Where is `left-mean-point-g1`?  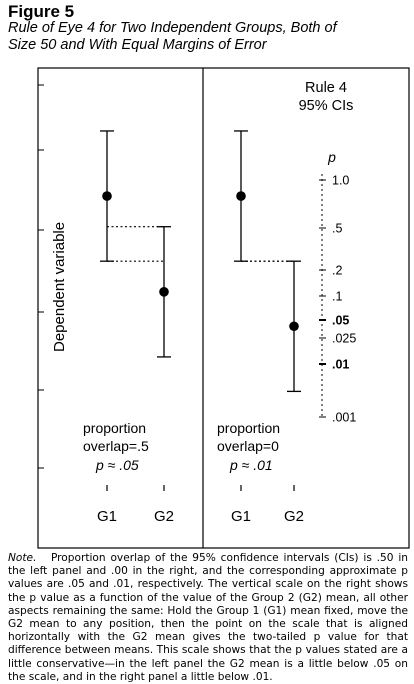
left-mean-point-g1 is located at coordinates (107, 196).